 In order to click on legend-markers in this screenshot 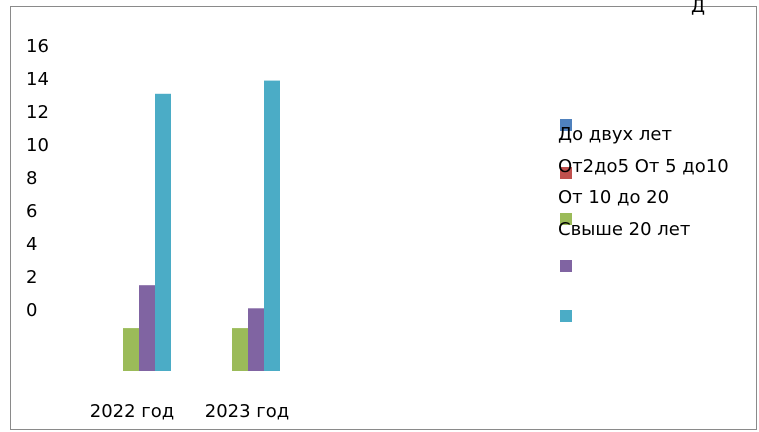, I will do `click(566, 220)`.